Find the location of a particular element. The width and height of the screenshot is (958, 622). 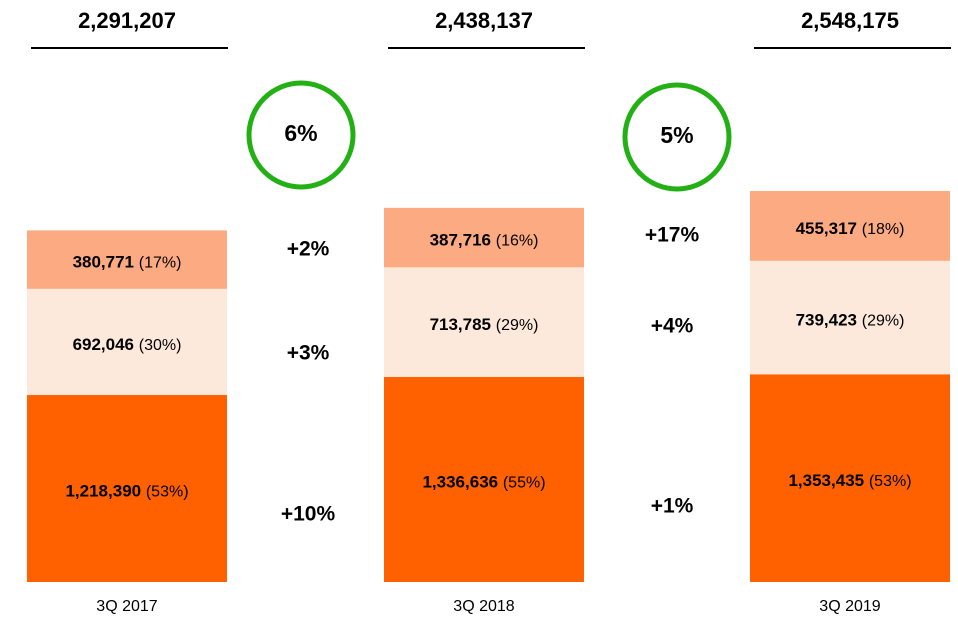

segment-label: 1,336,636 (55%) is located at coordinates (483, 482).